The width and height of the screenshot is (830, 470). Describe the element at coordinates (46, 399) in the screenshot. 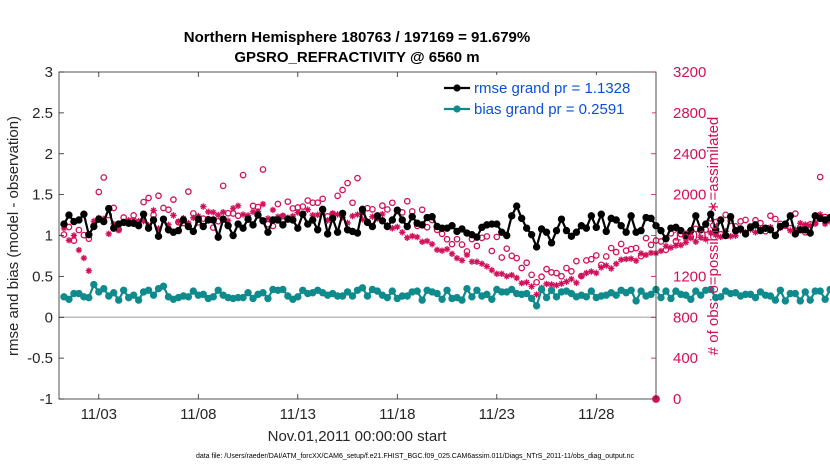

I see `y-tick-label: -1` at that location.